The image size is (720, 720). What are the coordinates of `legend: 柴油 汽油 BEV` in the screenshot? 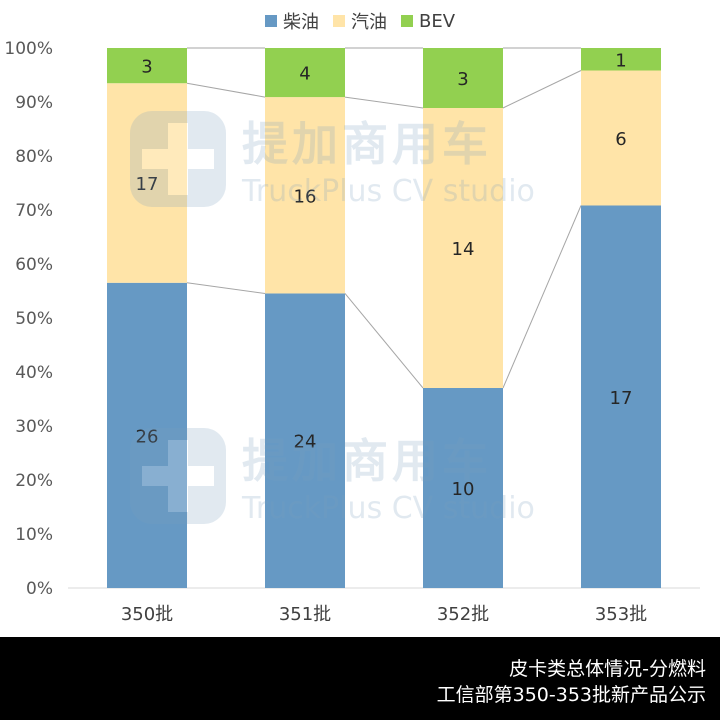 It's located at (360, 21).